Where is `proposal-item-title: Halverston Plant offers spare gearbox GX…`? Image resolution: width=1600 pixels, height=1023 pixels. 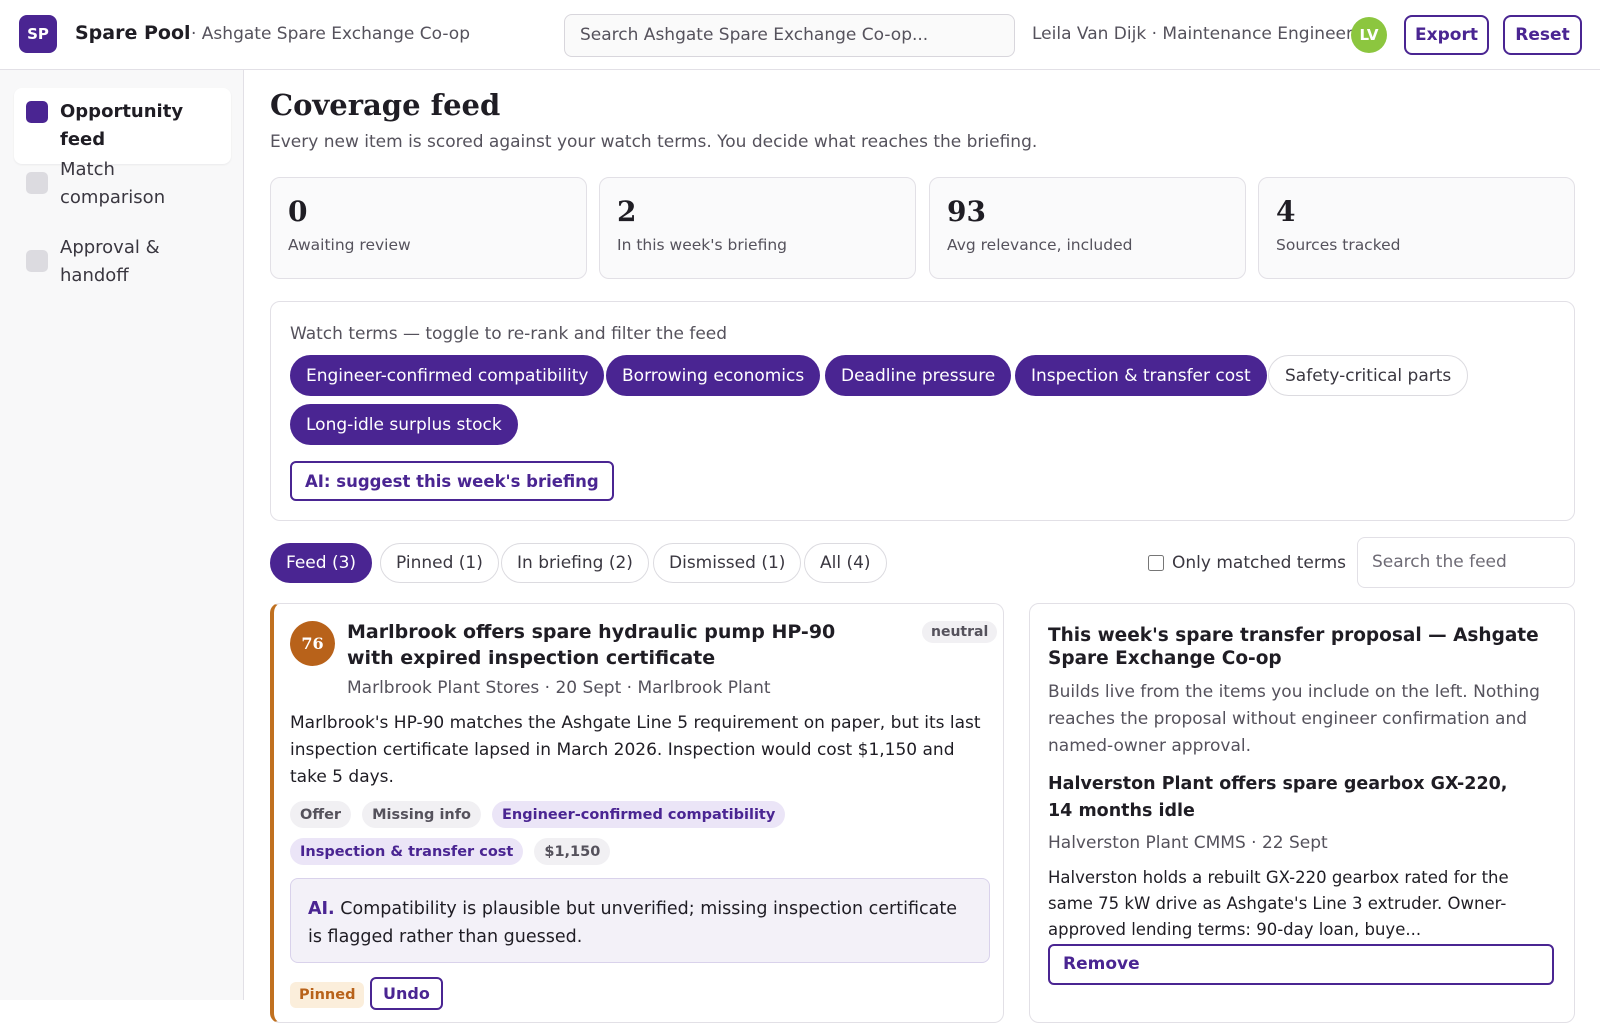 proposal-item-title: Halverston Plant offers spare gearbox GX… is located at coordinates (1278, 797).